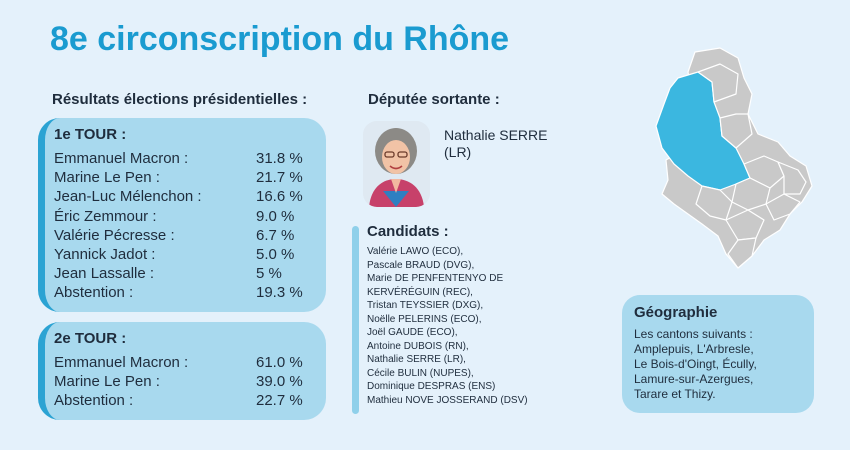 This screenshot has width=850, height=450. I want to click on candidate-value: 61.0 %, so click(279, 362).